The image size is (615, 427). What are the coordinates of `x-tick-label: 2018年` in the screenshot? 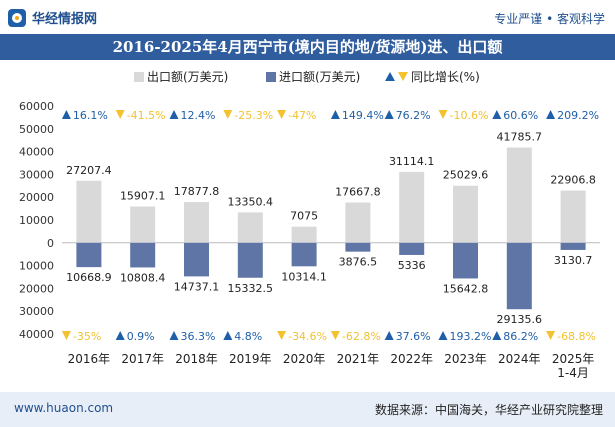 It's located at (196, 359).